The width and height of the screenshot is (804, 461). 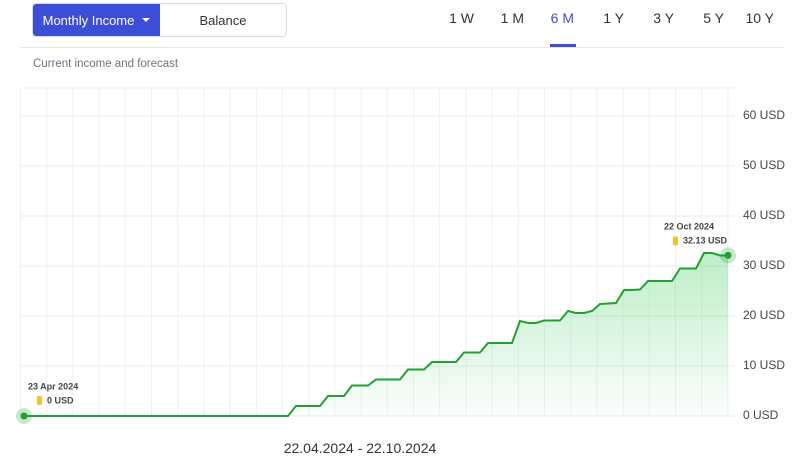 What do you see at coordinates (663, 18) in the screenshot?
I see `range-button: 3 Y` at bounding box center [663, 18].